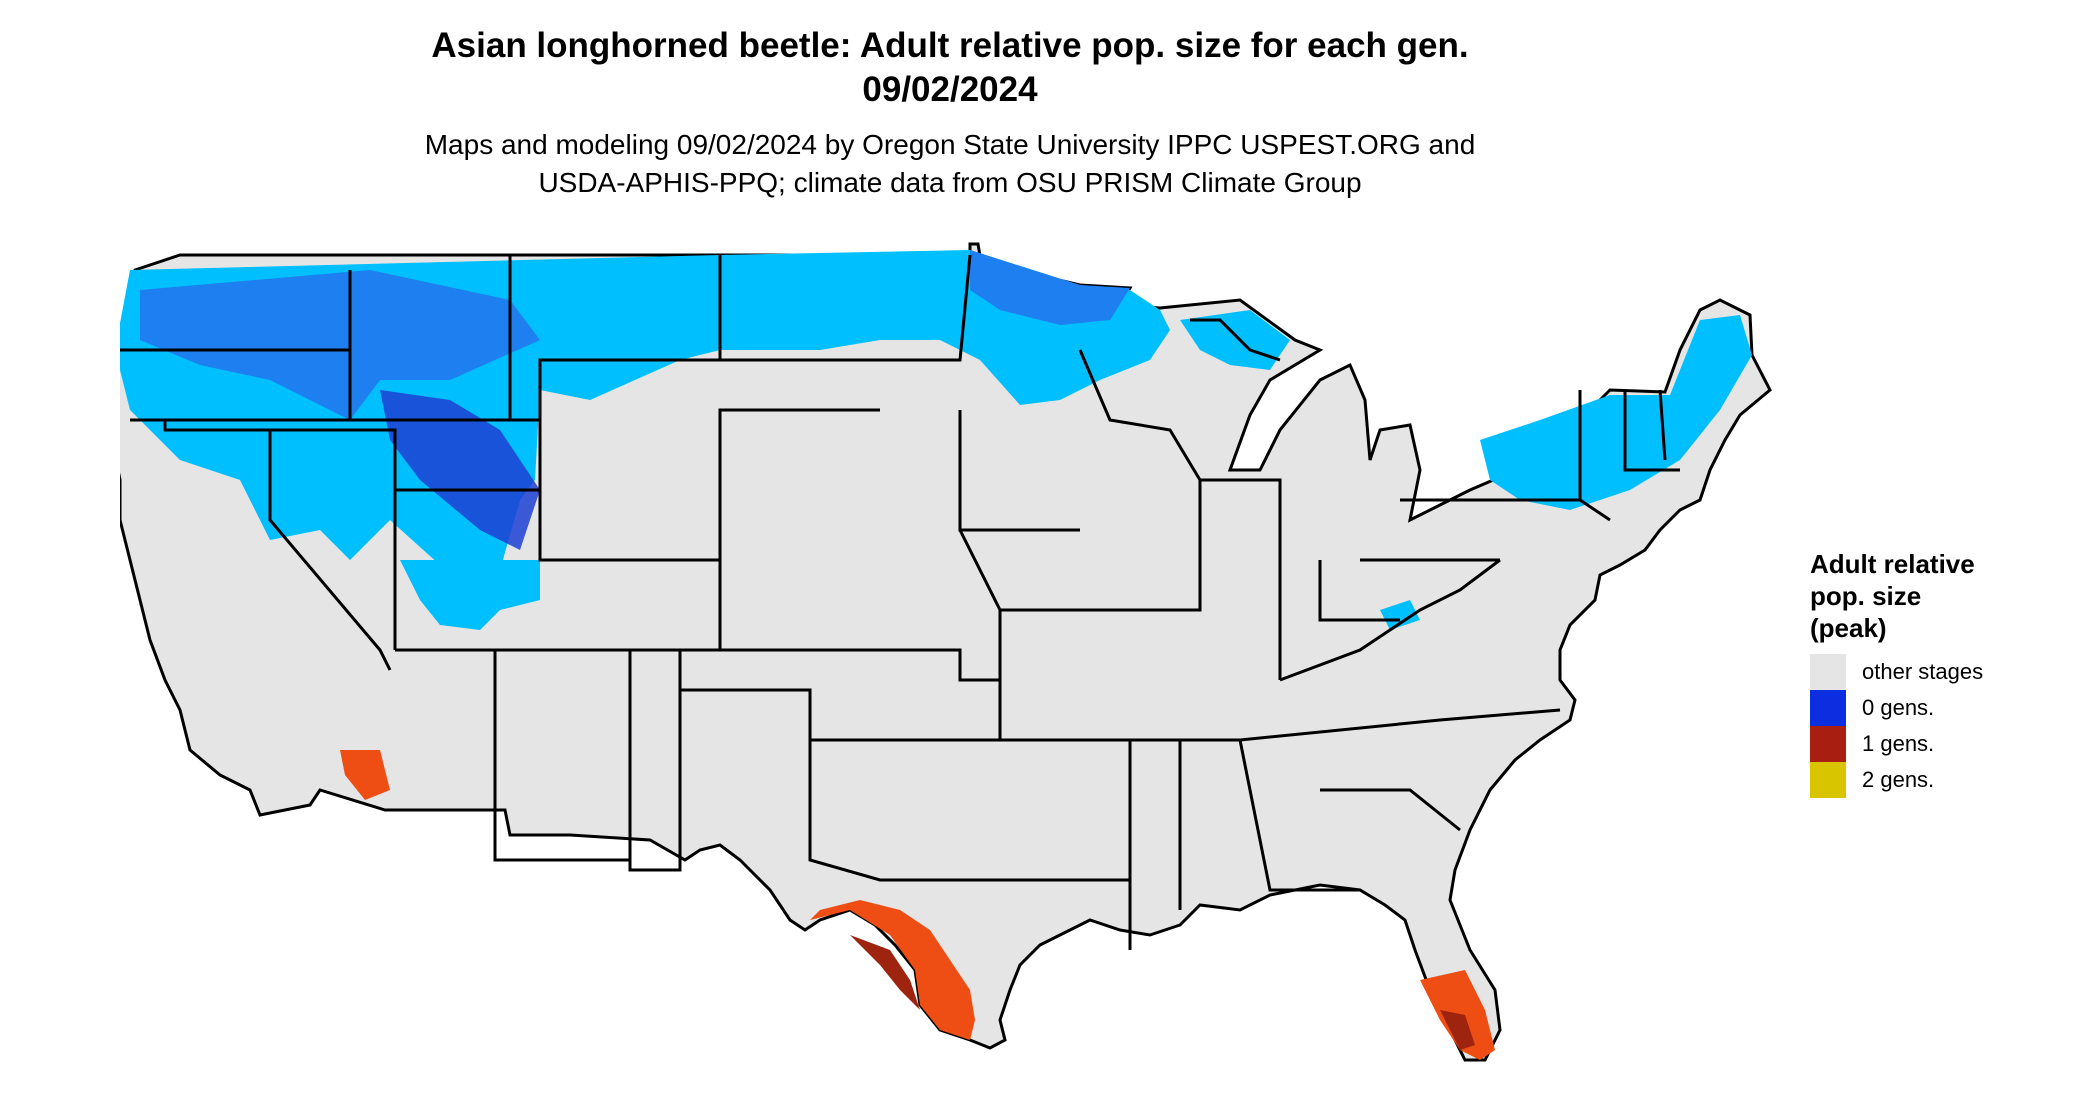  I want to click on legend-label: 2 gens., so click(1898, 779).